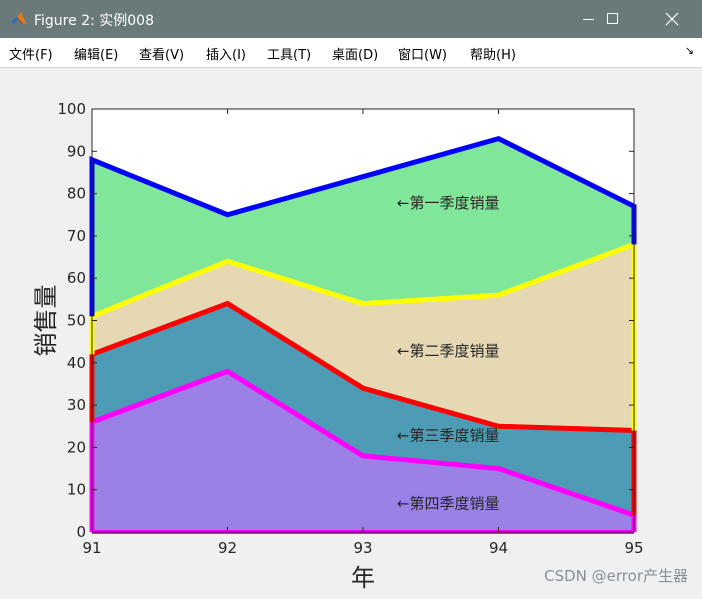 The width and height of the screenshot is (702, 599). What do you see at coordinates (76, 151) in the screenshot?
I see `y-tick-label: 90` at bounding box center [76, 151].